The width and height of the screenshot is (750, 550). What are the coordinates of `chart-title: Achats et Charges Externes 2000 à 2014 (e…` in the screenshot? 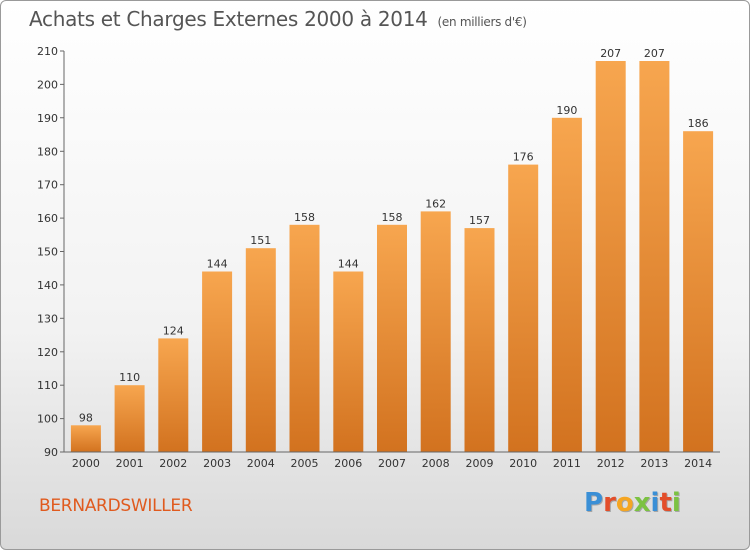 It's located at (278, 19).